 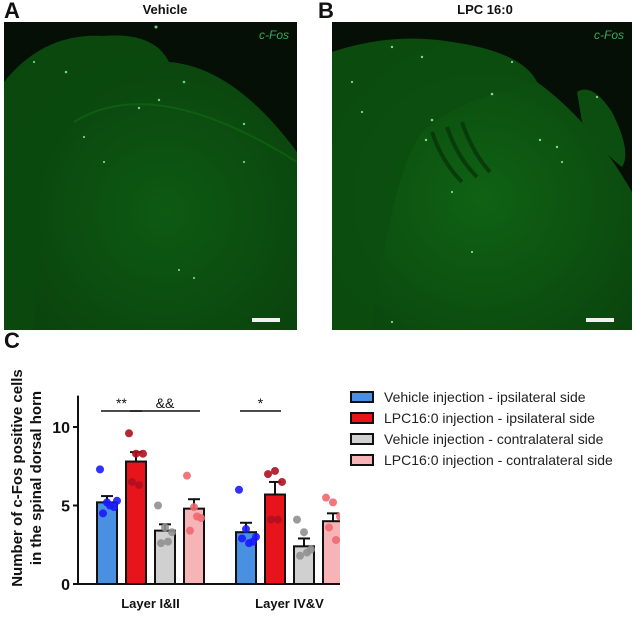 I want to click on svg-text: 0, so click(x=65, y=585).